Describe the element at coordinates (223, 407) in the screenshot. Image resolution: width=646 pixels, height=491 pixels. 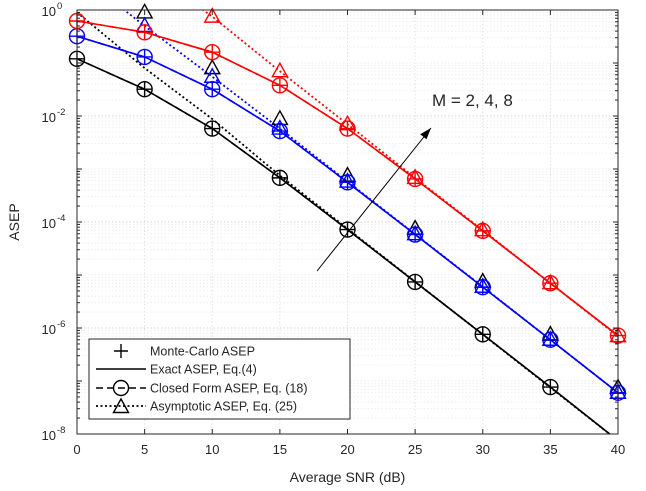
I see `legend-label: Asymptotic ASEP, Eq. (25)` at that location.